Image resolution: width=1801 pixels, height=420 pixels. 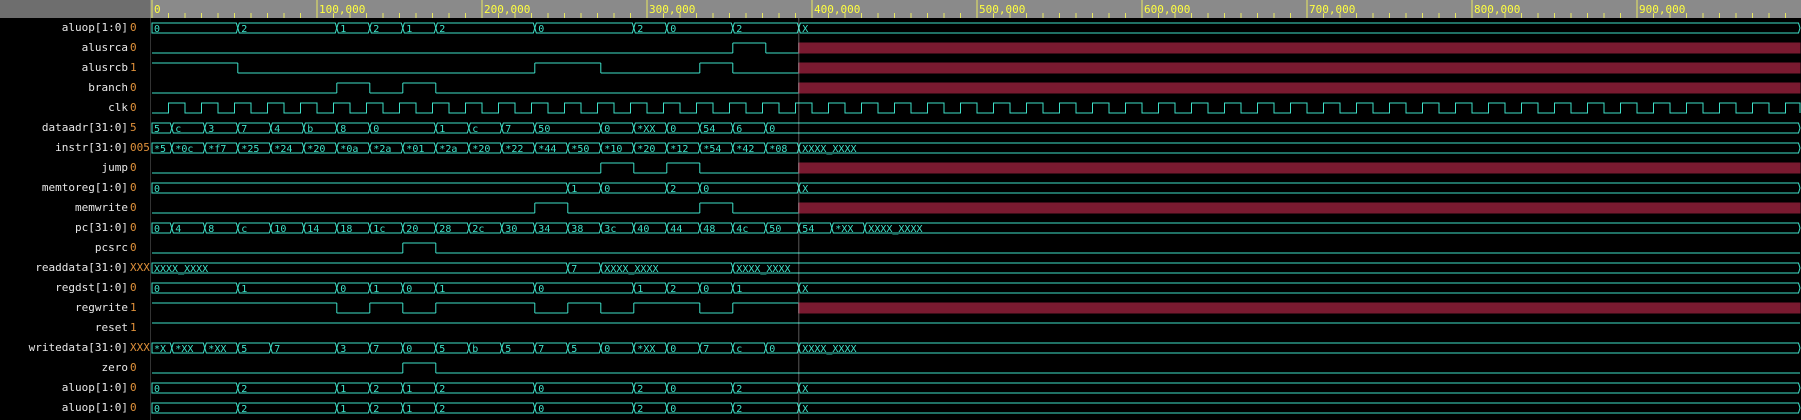 I want to click on signal-name: pcsrc, so click(x=111, y=247).